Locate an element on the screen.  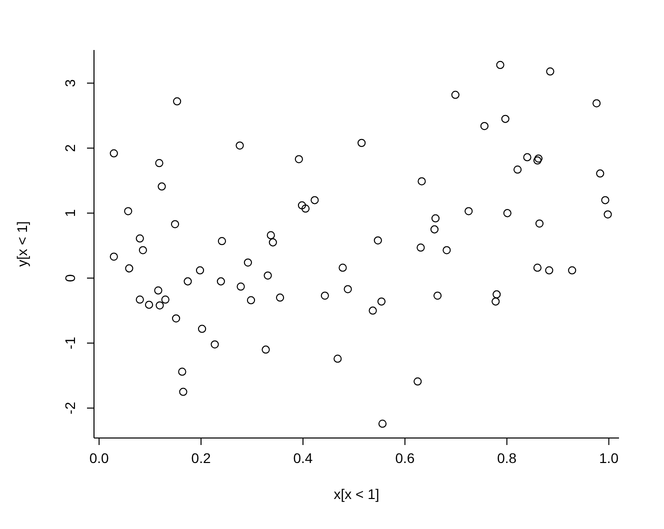
y-tick-label: -2 is located at coordinates (70, 408).